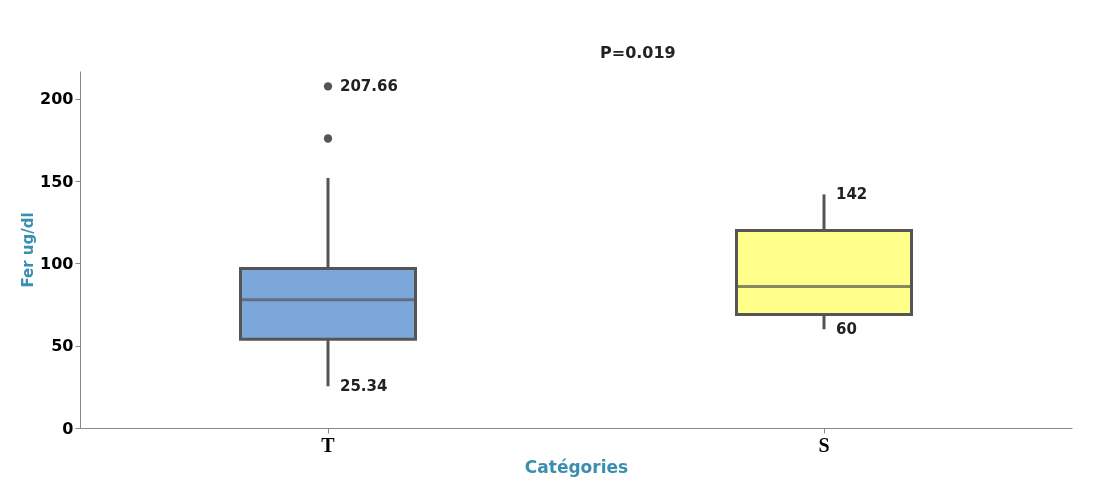 The height and width of the screenshot is (495, 1112). Describe the element at coordinates (328, 444) in the screenshot. I see `x-tick-label: T` at that location.